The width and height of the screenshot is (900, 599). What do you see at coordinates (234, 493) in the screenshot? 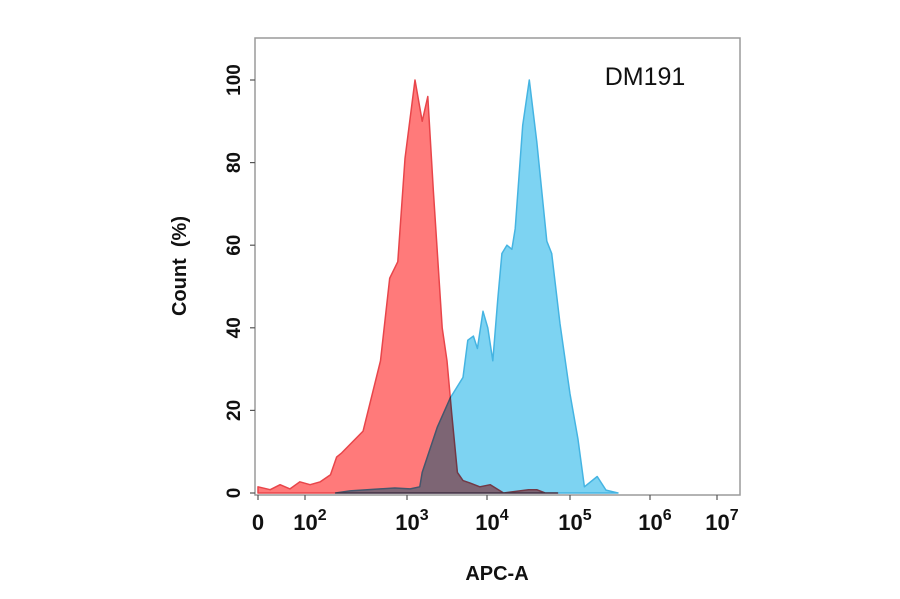
I see `y-tick-label: 0` at bounding box center [234, 493].